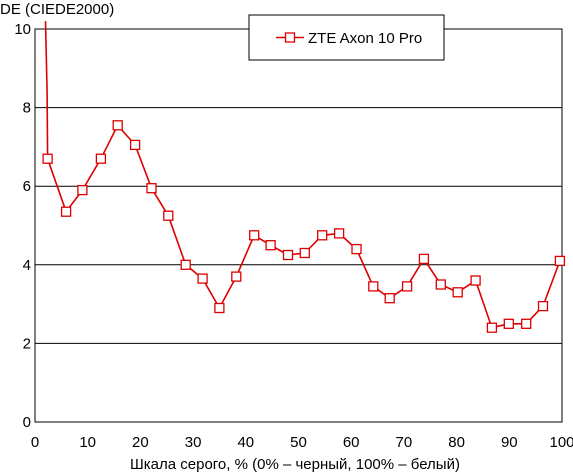 This screenshot has height=472, width=573. I want to click on x-tick-label: 80, so click(456, 442).